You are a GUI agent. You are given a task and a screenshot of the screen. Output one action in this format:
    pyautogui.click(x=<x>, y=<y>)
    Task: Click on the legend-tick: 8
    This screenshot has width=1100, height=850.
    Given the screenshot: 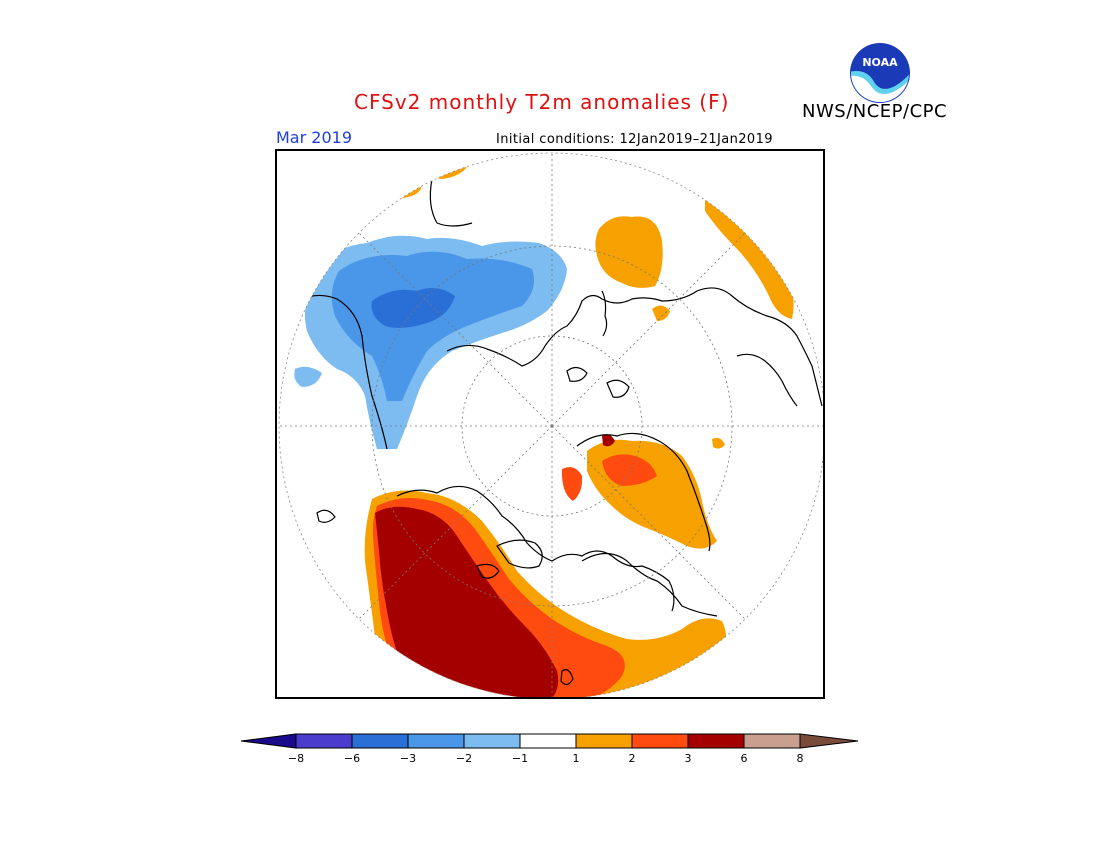 What is the action you would take?
    pyautogui.click(x=800, y=758)
    